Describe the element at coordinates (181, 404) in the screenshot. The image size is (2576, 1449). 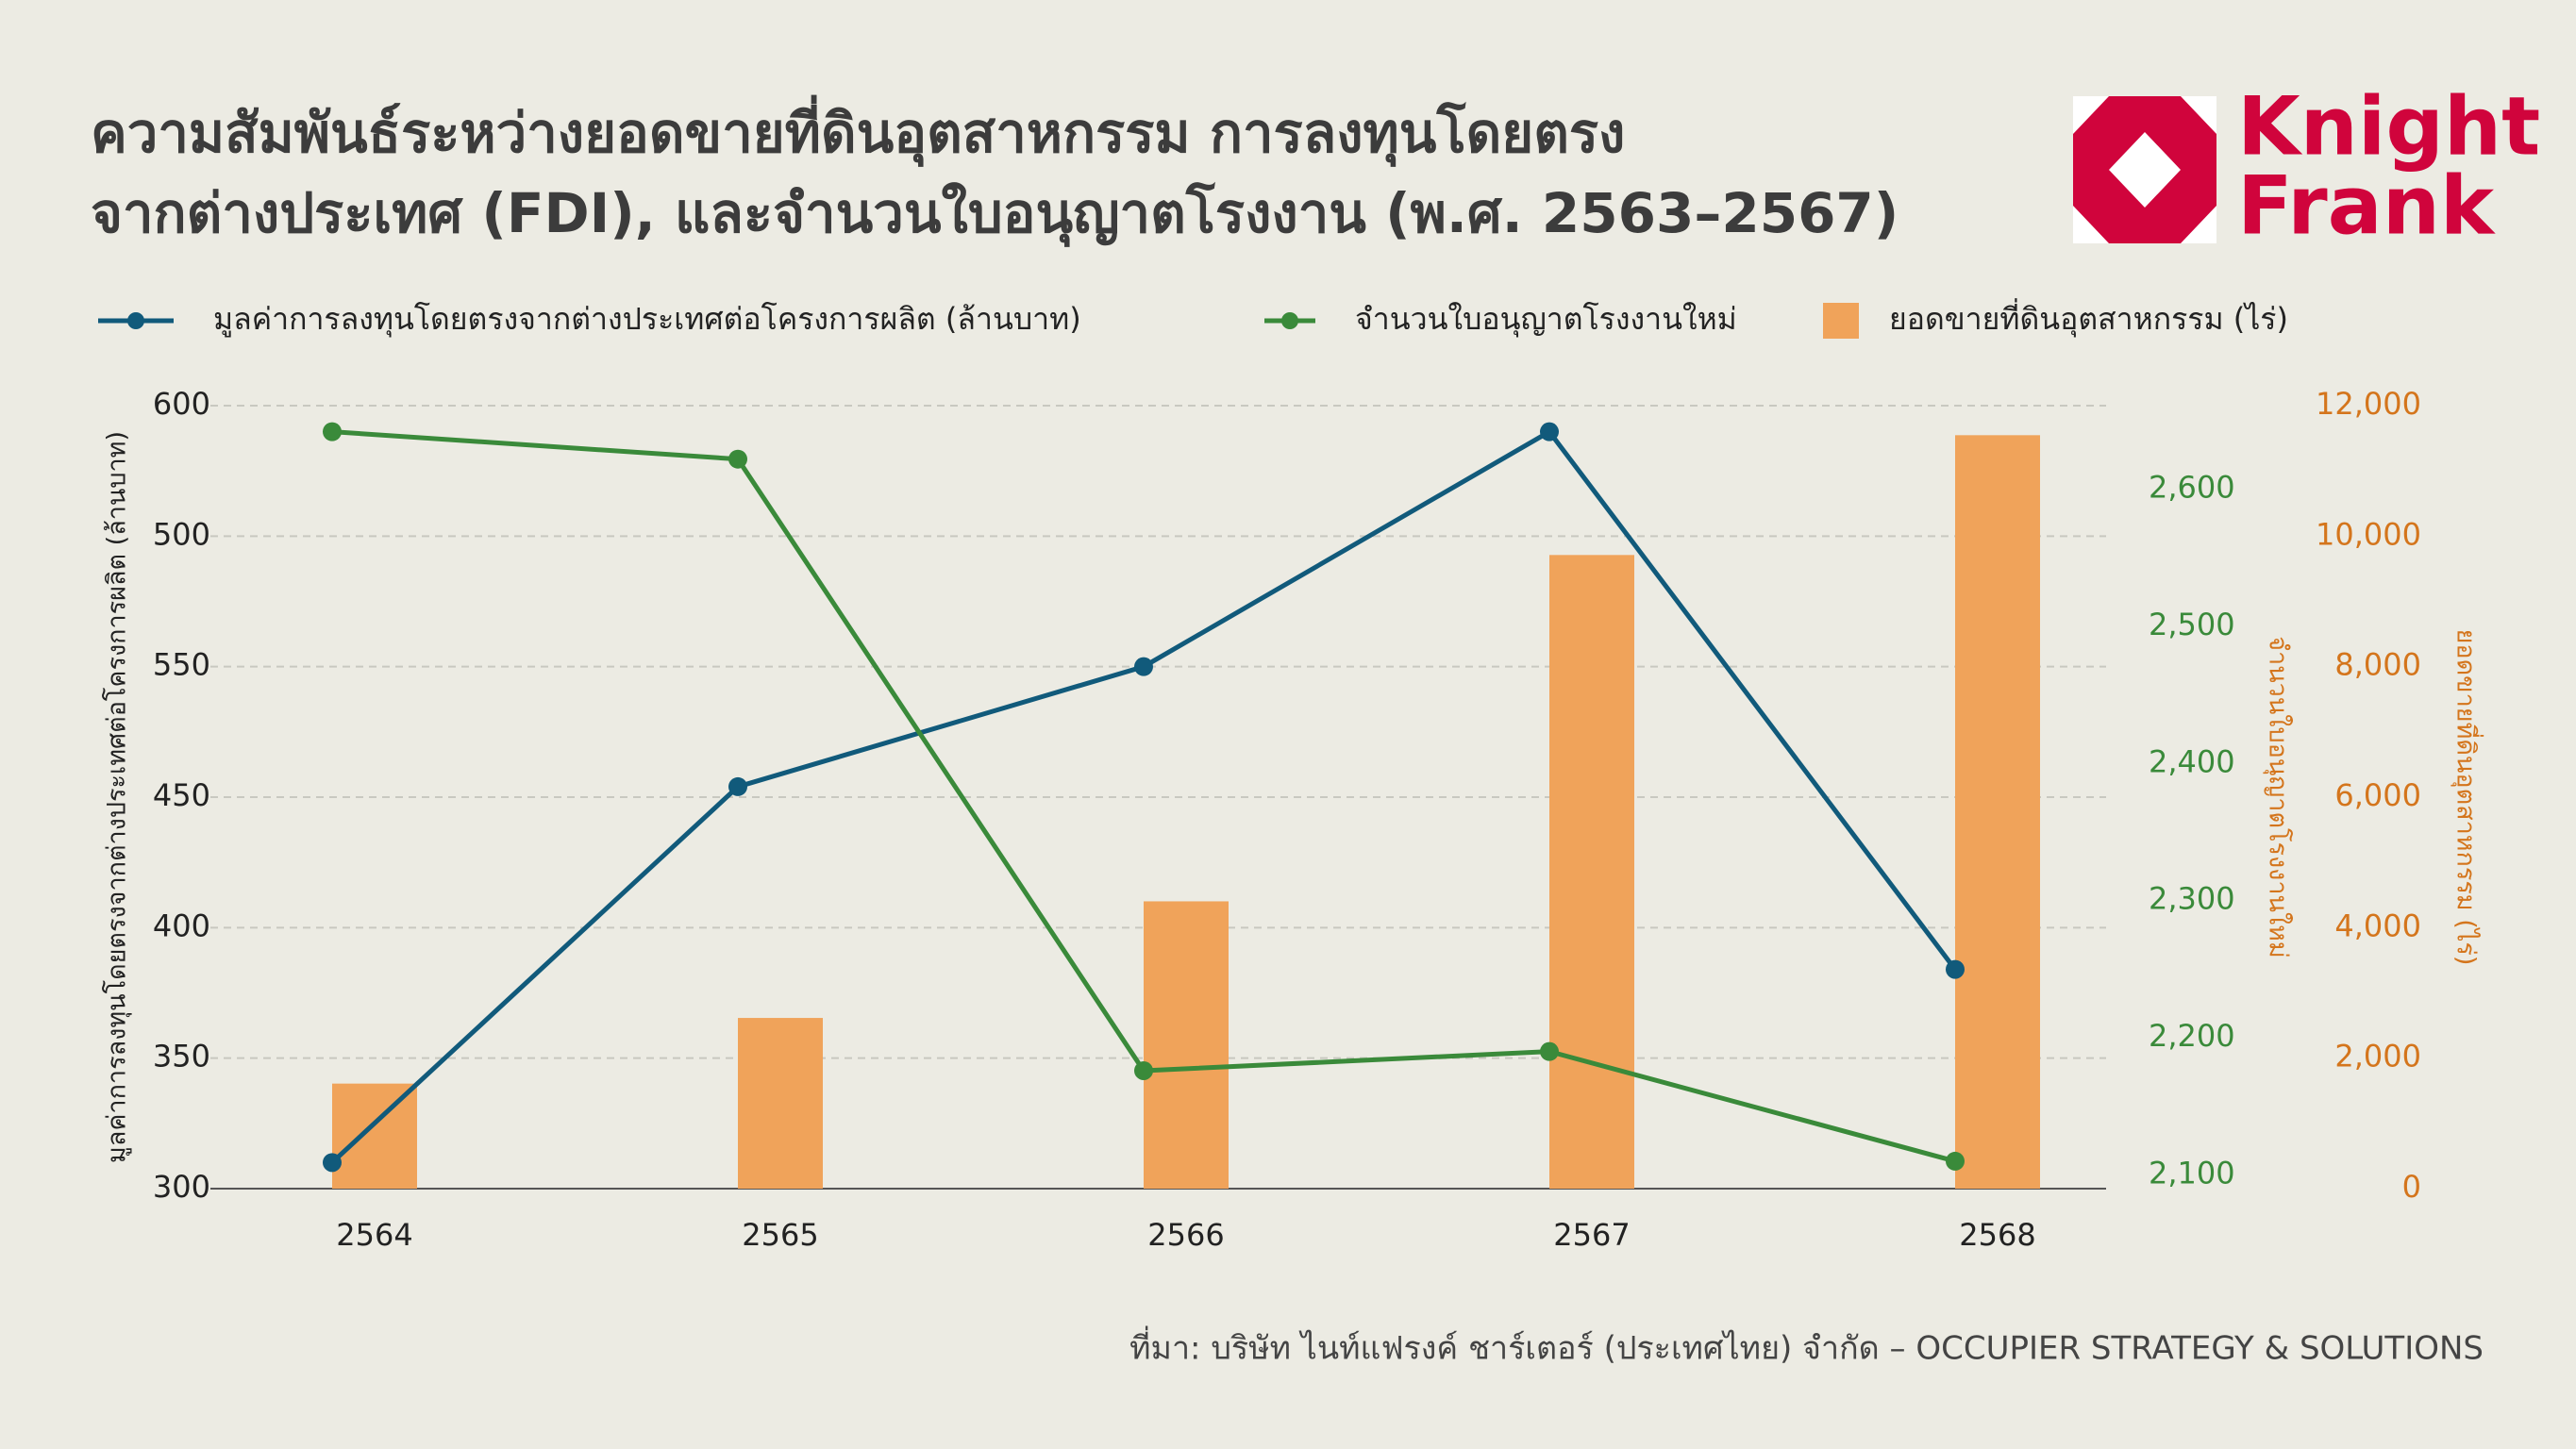
I see `y-tick-label: 600` at that location.